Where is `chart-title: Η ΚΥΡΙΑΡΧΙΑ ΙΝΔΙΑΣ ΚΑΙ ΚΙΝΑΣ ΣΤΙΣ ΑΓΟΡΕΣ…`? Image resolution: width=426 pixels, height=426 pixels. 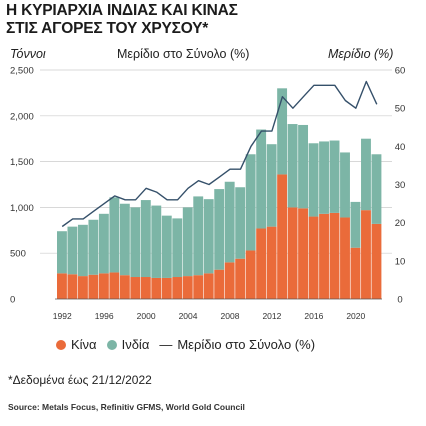
chart-title: Η ΚΥΡΙΑΡΧΙΑ ΙΝΔΙΑΣ ΚΑΙ ΚΙΝΑΣ ΣΤΙΣ ΑΓΟΡΕΣ… is located at coordinates (122, 20).